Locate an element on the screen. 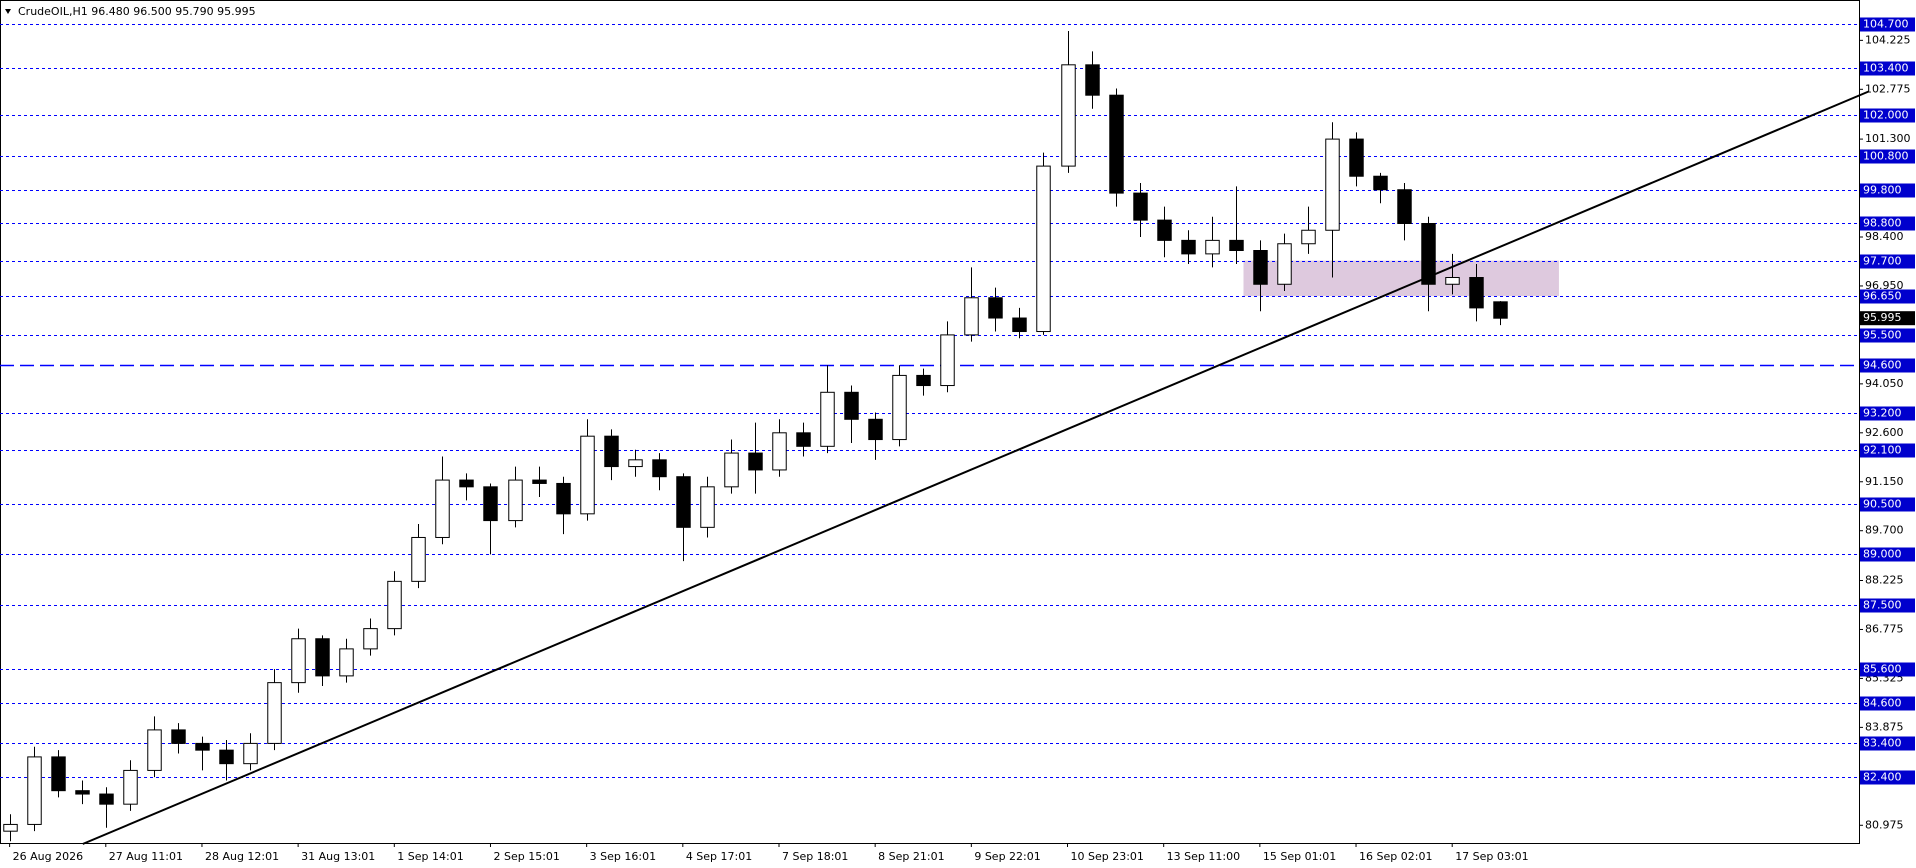 The height and width of the screenshot is (868, 1916). y-tick-label: 96.950 is located at coordinates (1884, 285).